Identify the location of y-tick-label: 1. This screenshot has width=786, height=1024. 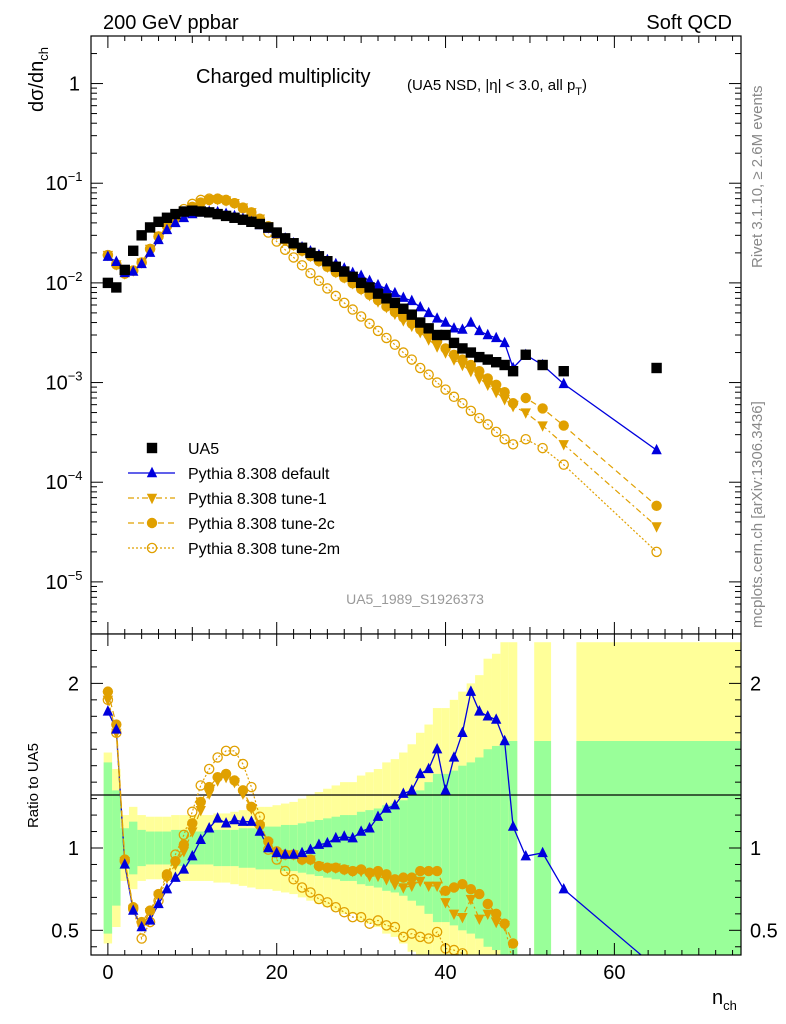
(74, 85).